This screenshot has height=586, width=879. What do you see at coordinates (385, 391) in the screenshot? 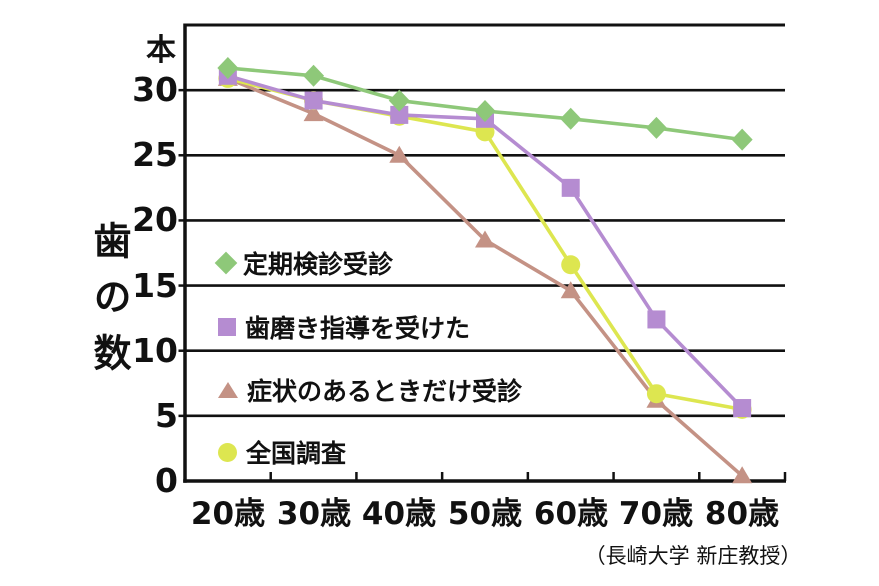
I see `legend-label: 症状のあるときだけ受診` at bounding box center [385, 391].